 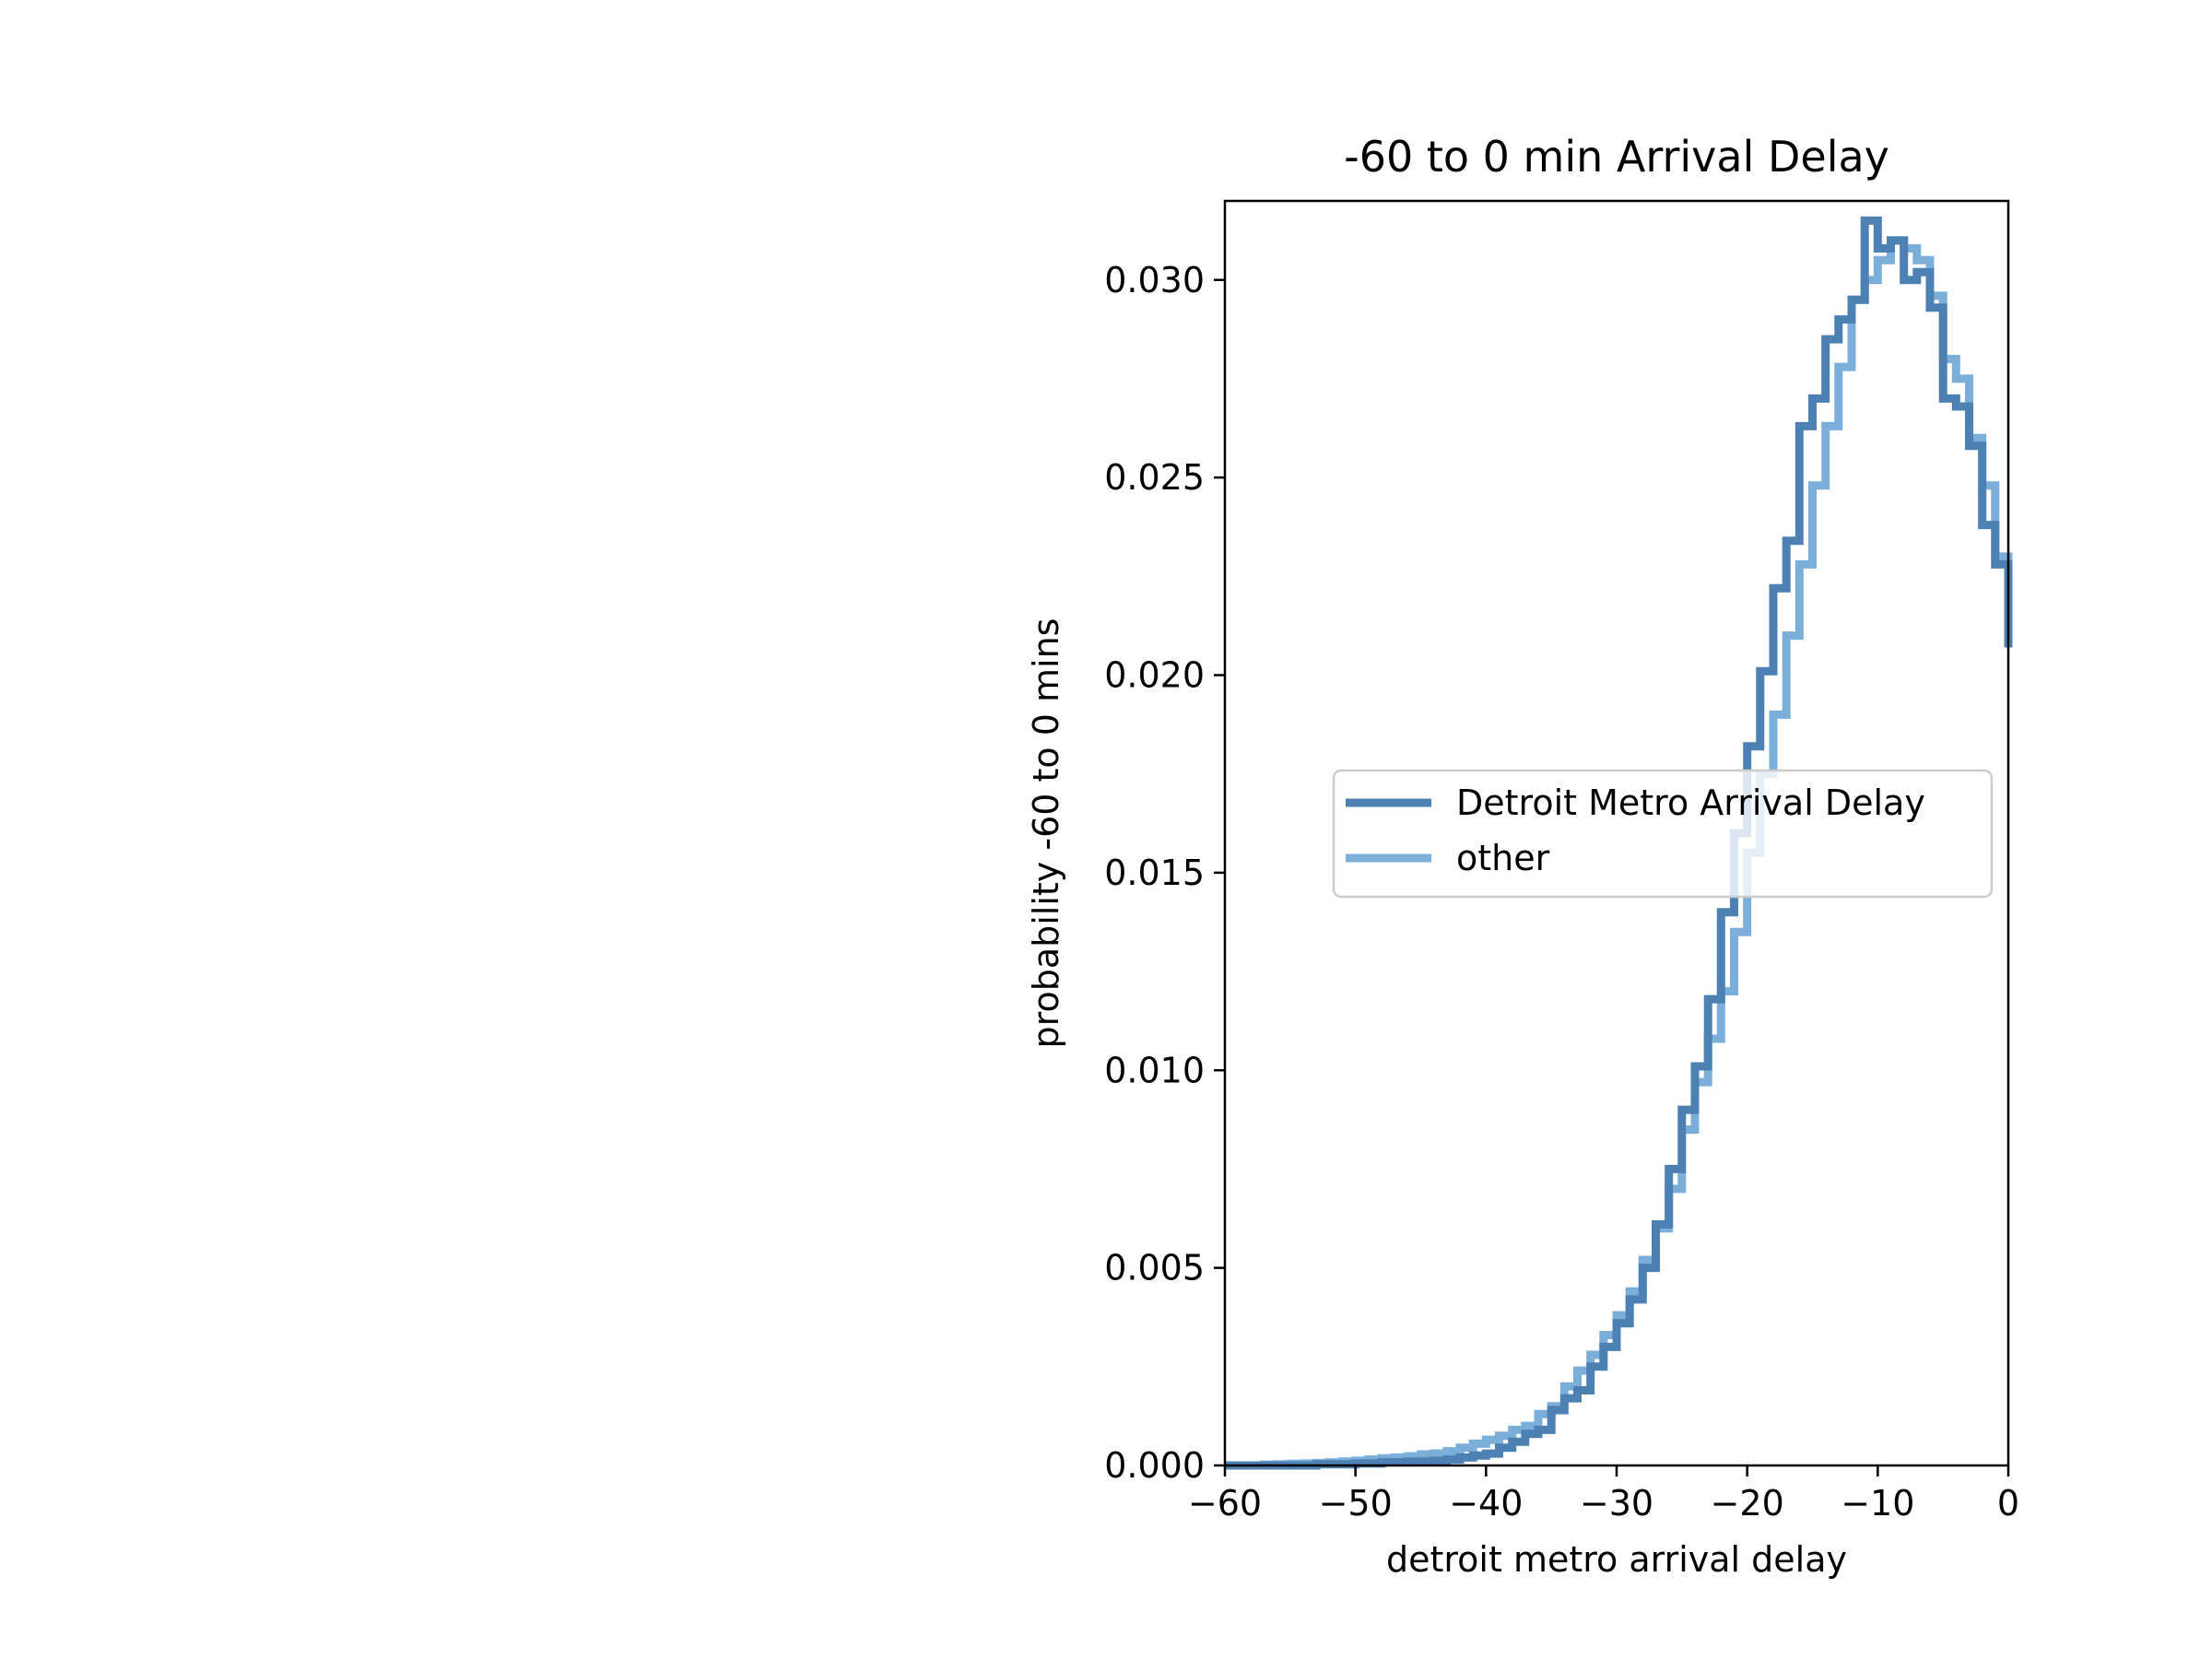 What do you see at coordinates (1747, 1503) in the screenshot?
I see `x-tick-label: −20` at bounding box center [1747, 1503].